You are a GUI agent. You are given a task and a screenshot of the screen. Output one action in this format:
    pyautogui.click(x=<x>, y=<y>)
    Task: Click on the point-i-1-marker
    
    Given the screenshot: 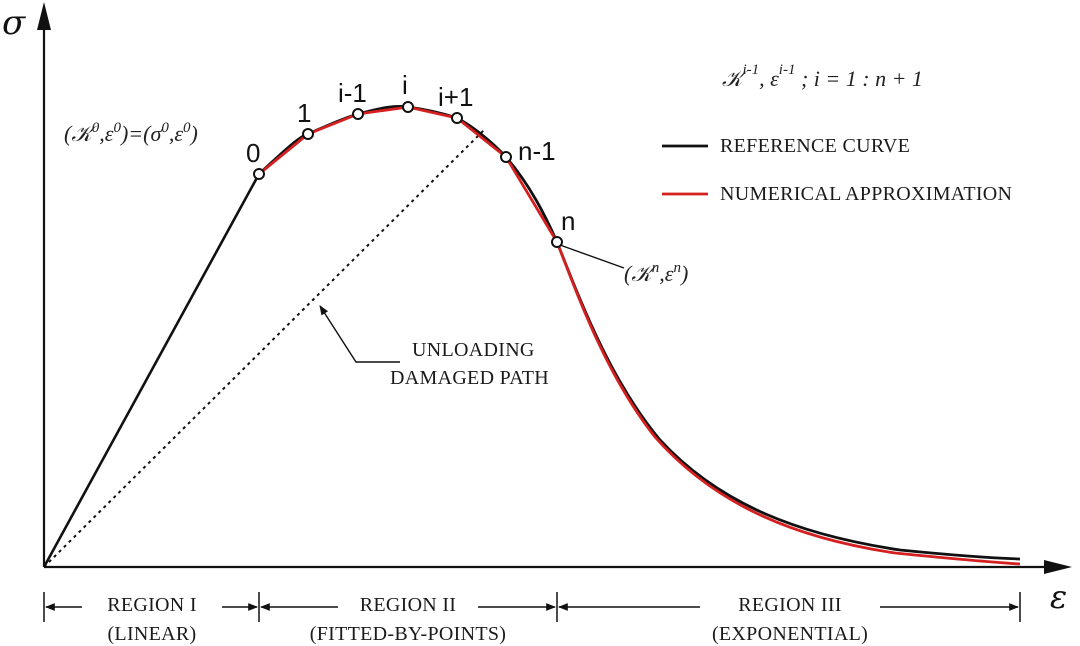 What is the action you would take?
    pyautogui.click(x=358, y=114)
    